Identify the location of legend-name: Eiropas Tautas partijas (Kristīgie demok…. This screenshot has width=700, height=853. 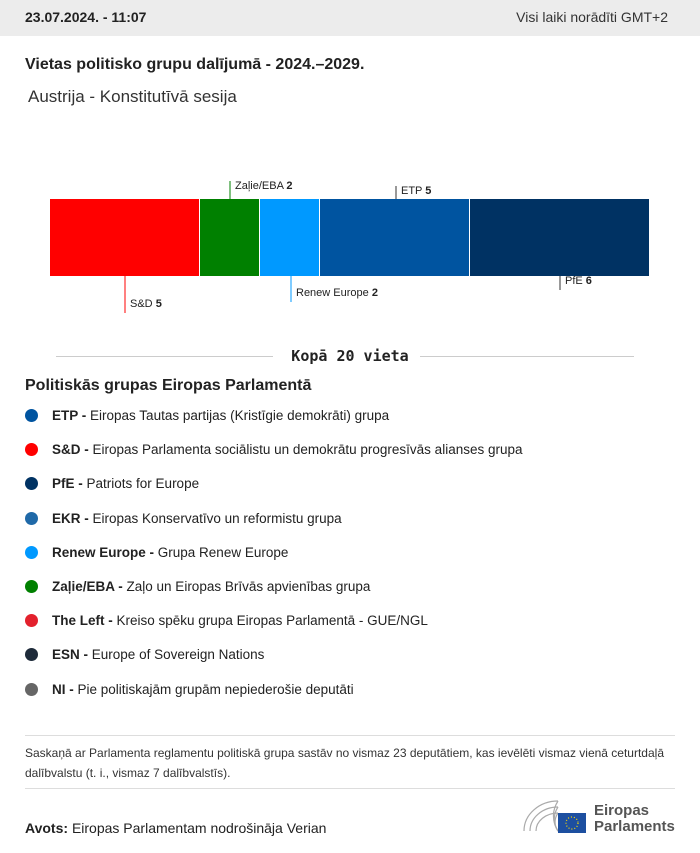
(240, 415).